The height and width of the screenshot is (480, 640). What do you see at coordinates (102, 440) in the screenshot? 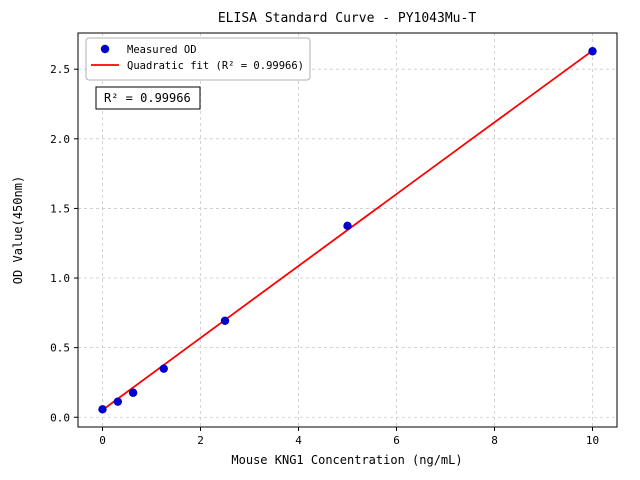
I see `x-tick-label: 0` at bounding box center [102, 440].